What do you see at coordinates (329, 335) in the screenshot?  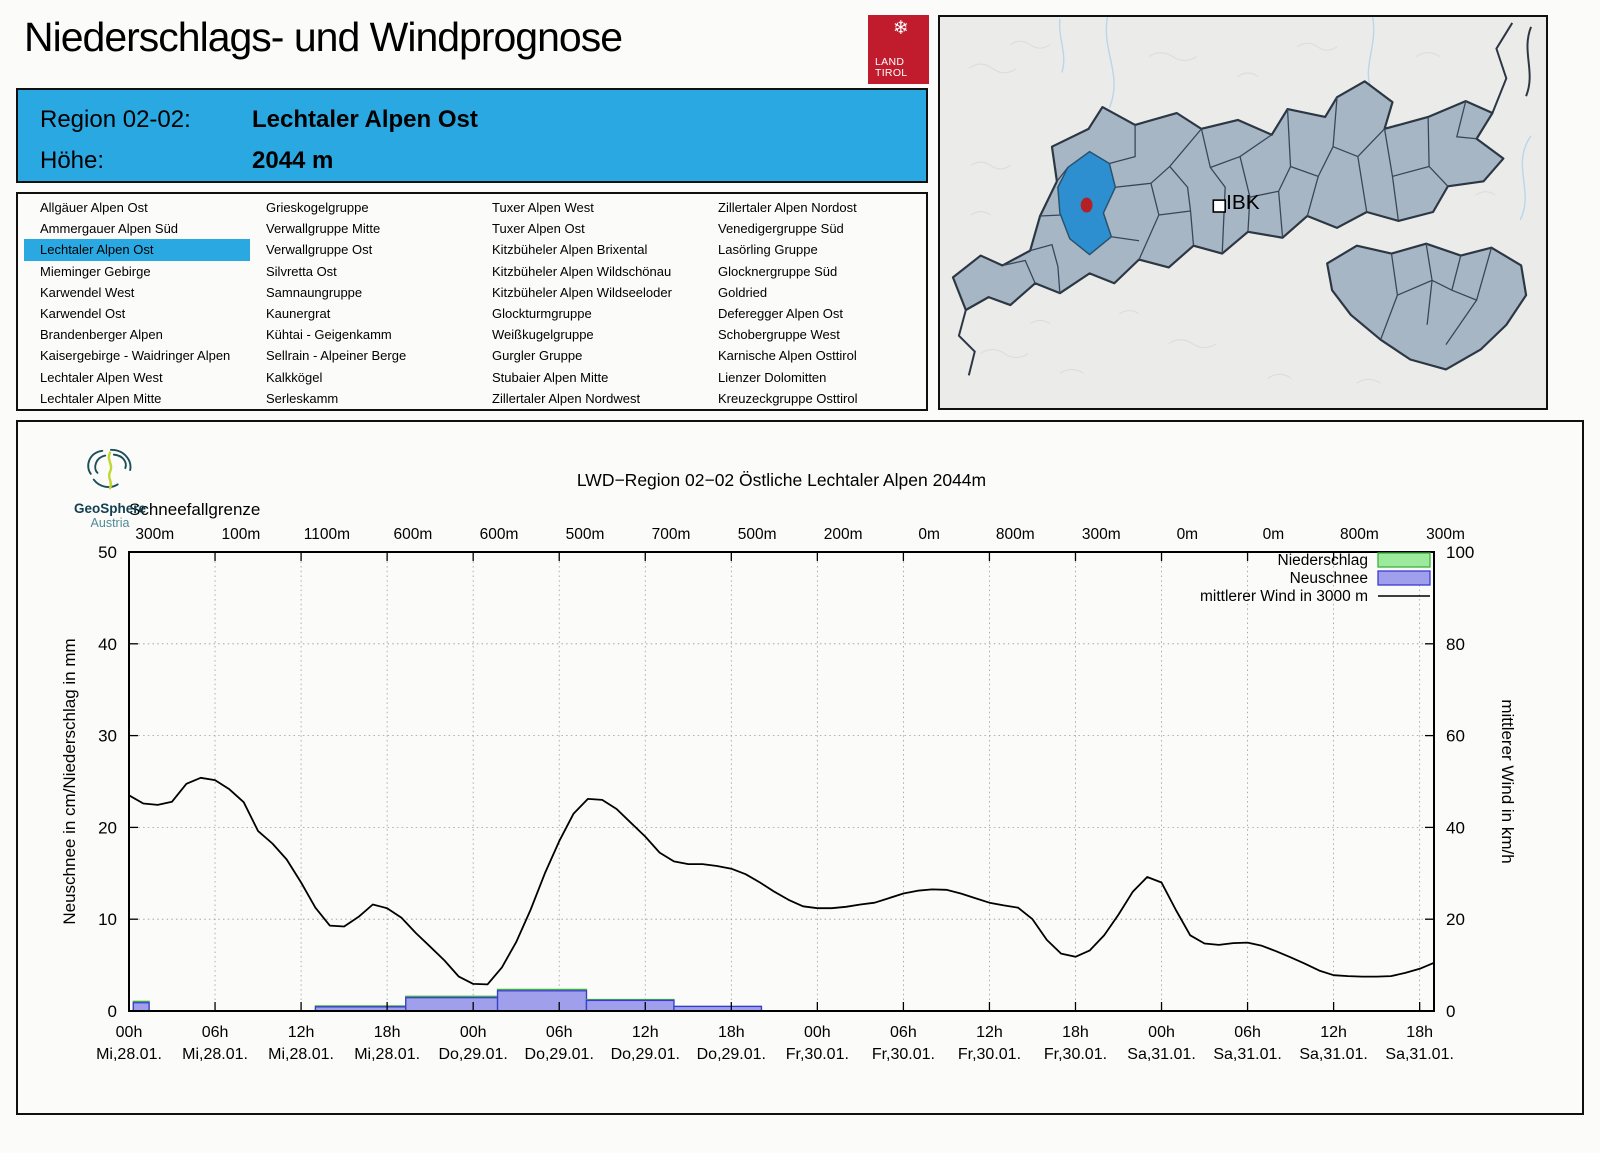 I see `region-list-item: Kühtai - Geigenkamm` at bounding box center [329, 335].